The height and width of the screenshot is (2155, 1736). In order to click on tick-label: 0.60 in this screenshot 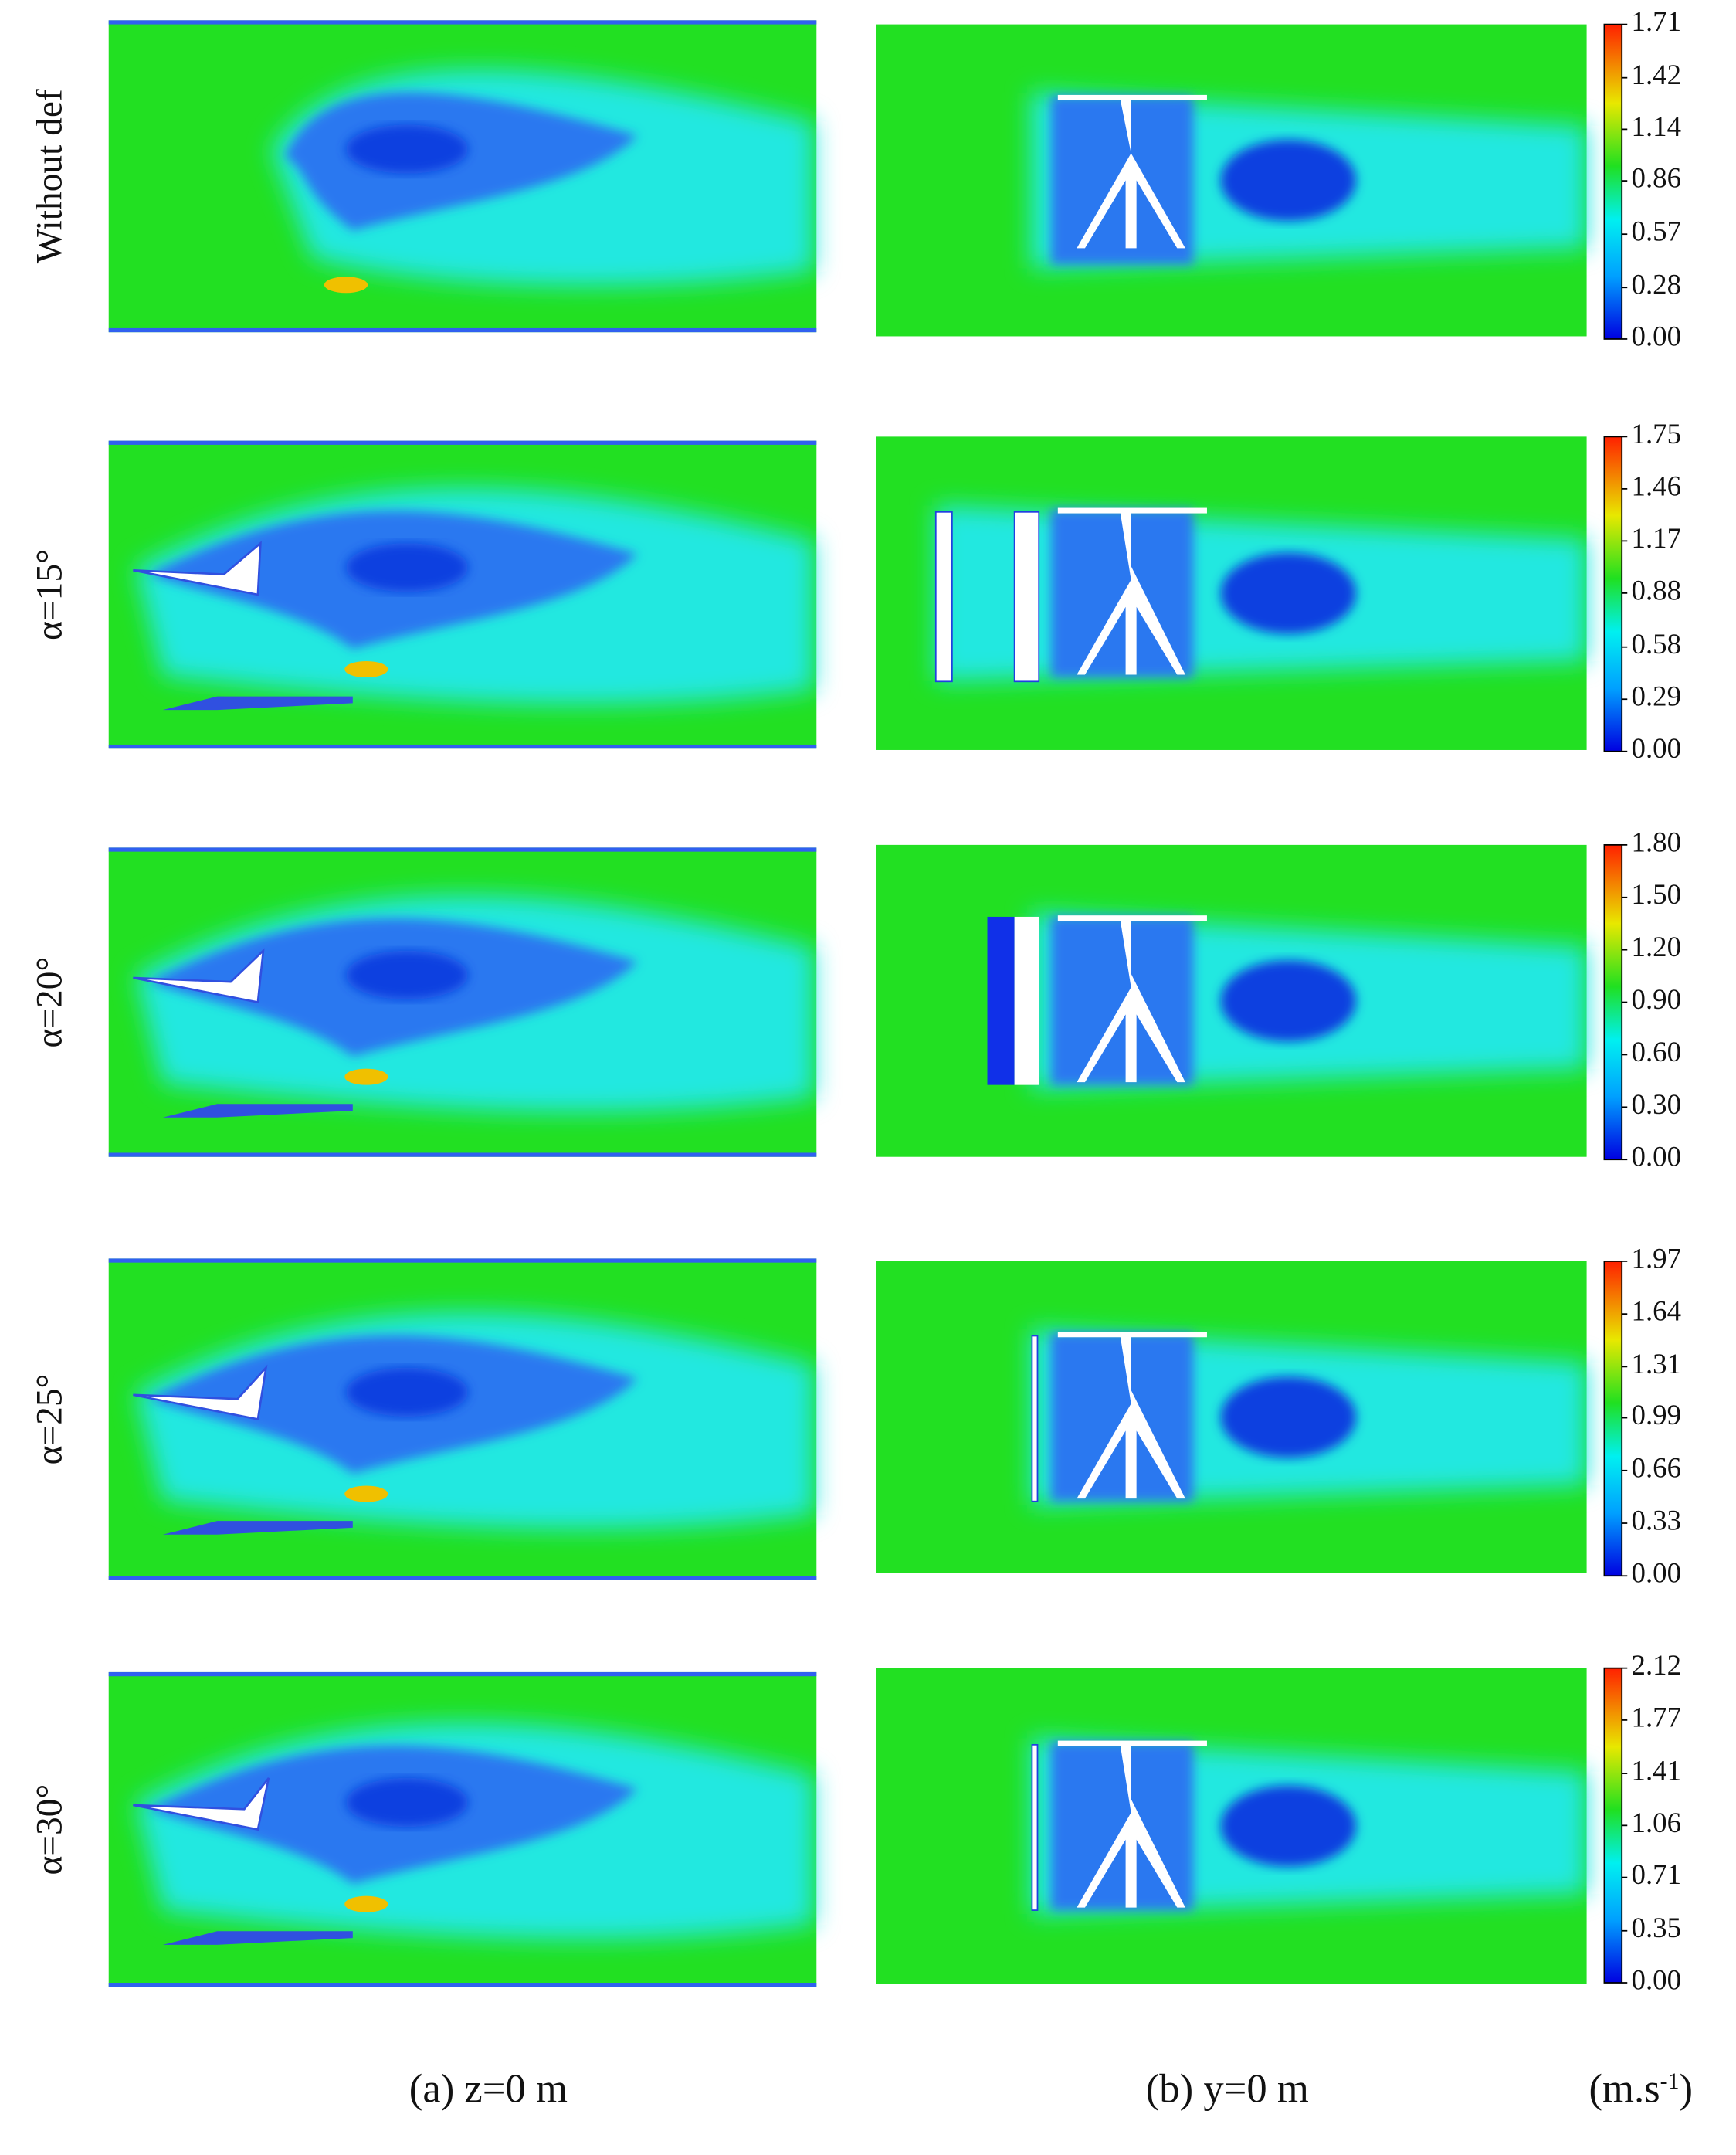, I will do `click(1657, 1051)`.